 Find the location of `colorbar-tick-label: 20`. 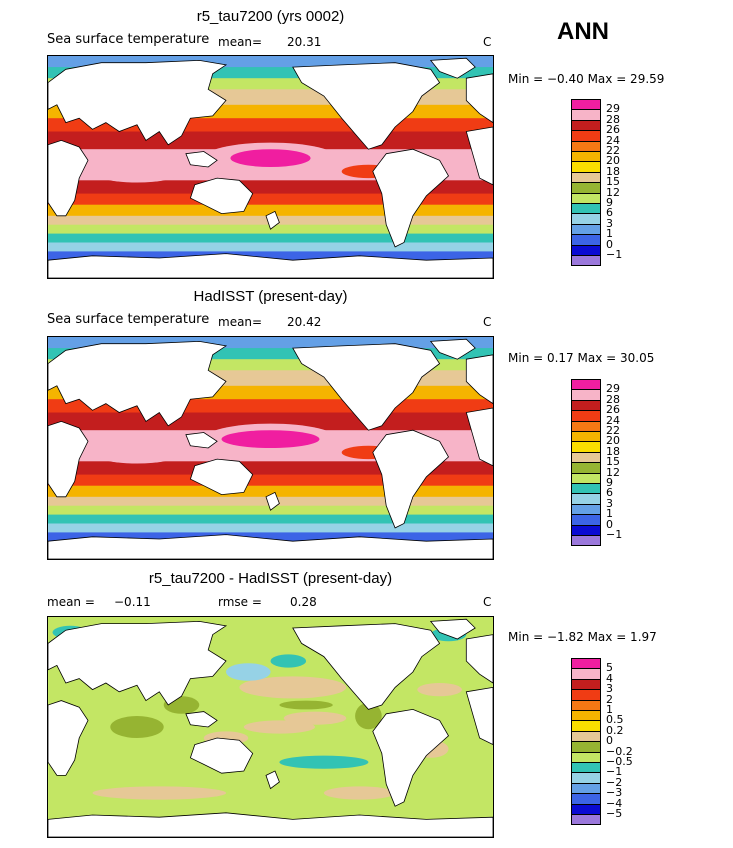

colorbar-tick-label: 20 is located at coordinates (613, 441).